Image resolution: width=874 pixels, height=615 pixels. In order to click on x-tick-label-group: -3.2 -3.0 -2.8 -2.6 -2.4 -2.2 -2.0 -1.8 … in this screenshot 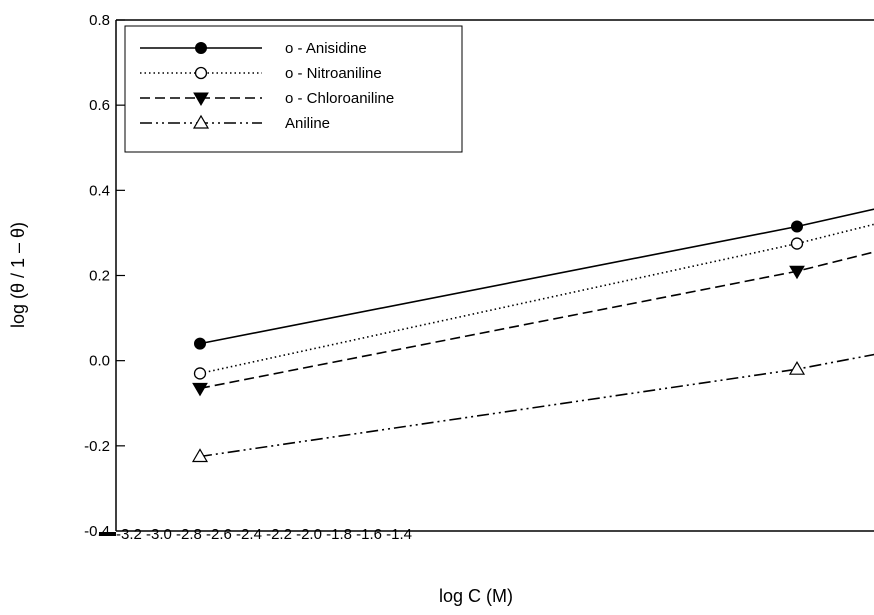, I will do `click(264, 534)`.